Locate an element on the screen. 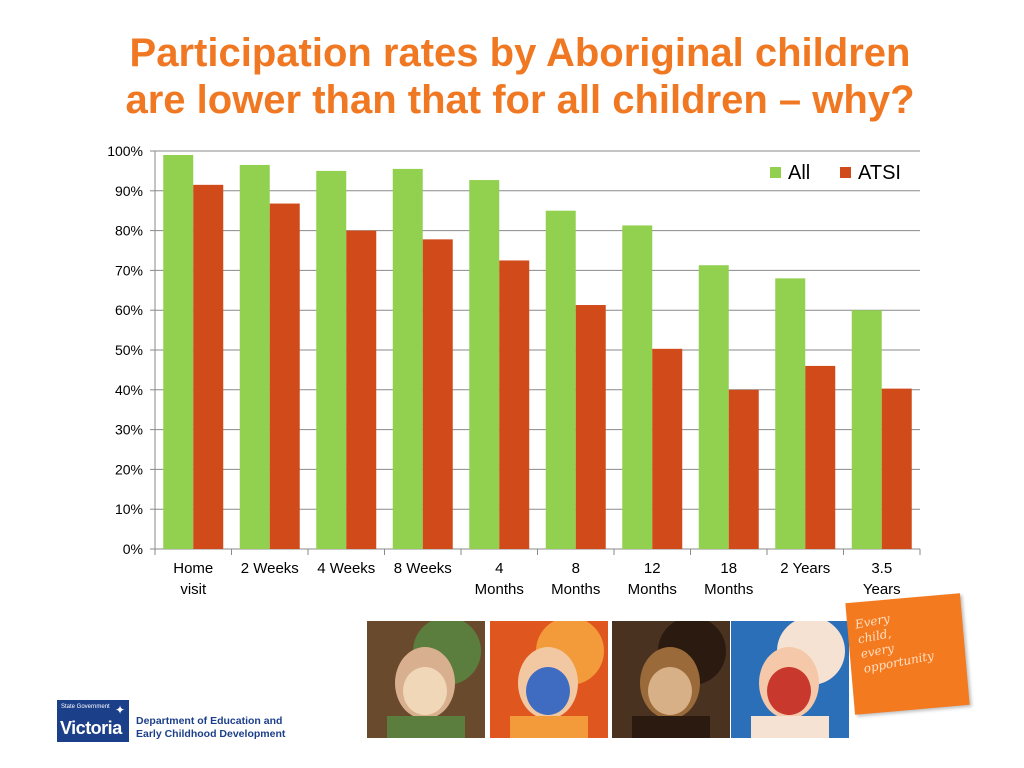  y-tick-label: 80% is located at coordinates (129, 231).